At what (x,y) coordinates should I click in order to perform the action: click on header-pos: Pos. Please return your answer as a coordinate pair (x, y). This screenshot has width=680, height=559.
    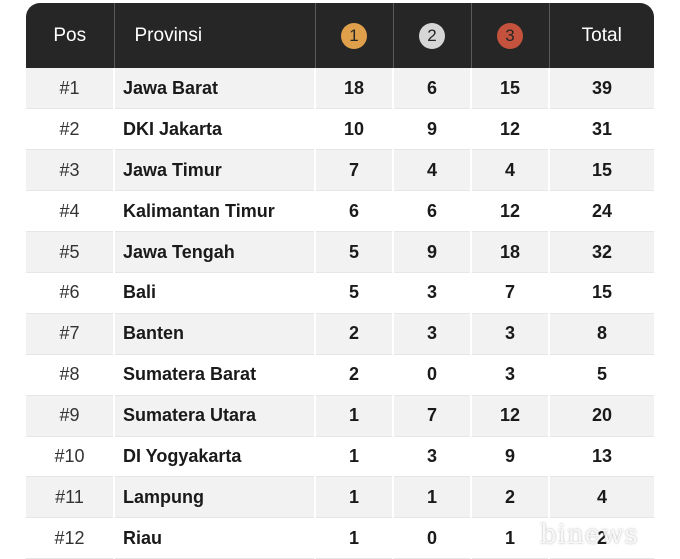
    Looking at the image, I should click on (70, 35).